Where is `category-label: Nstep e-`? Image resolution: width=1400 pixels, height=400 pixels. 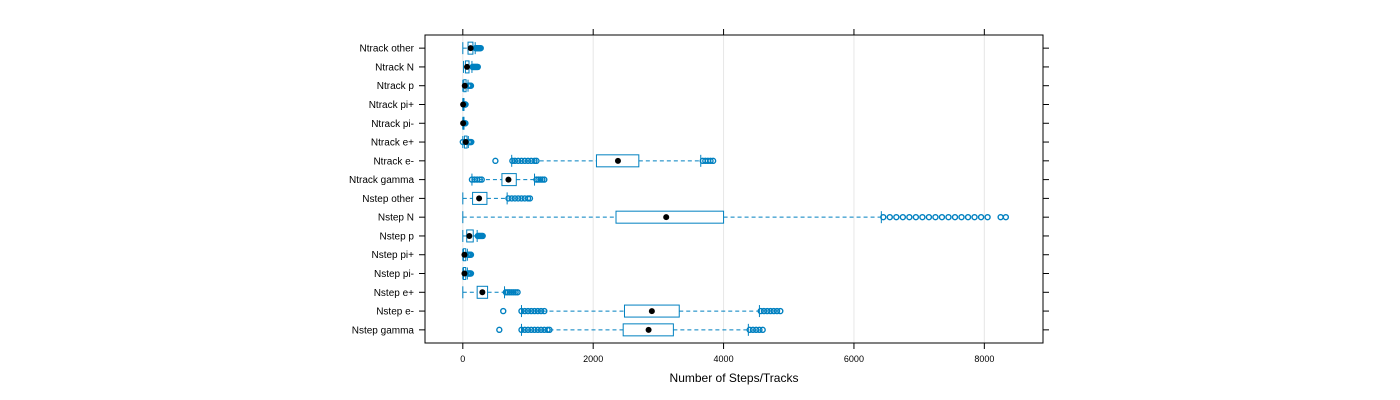
category-label: Nstep e- is located at coordinates (395, 312).